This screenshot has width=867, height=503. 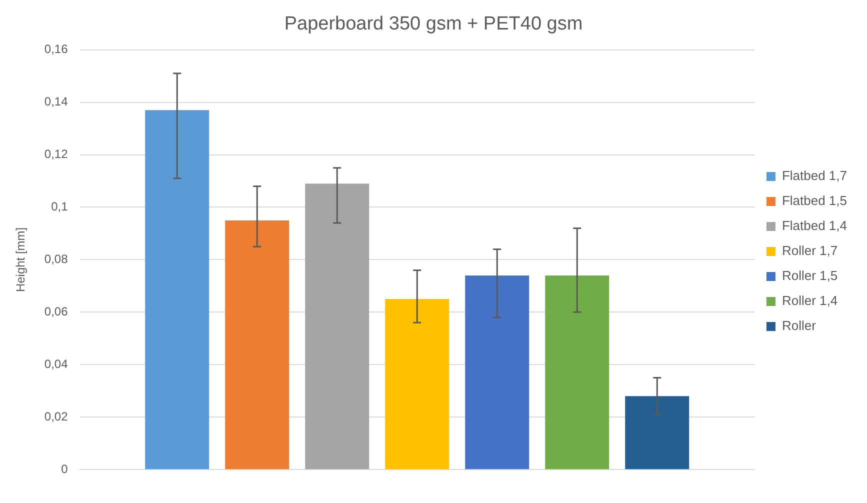 What do you see at coordinates (56, 416) in the screenshot?
I see `y-tick-label: 0,02` at bounding box center [56, 416].